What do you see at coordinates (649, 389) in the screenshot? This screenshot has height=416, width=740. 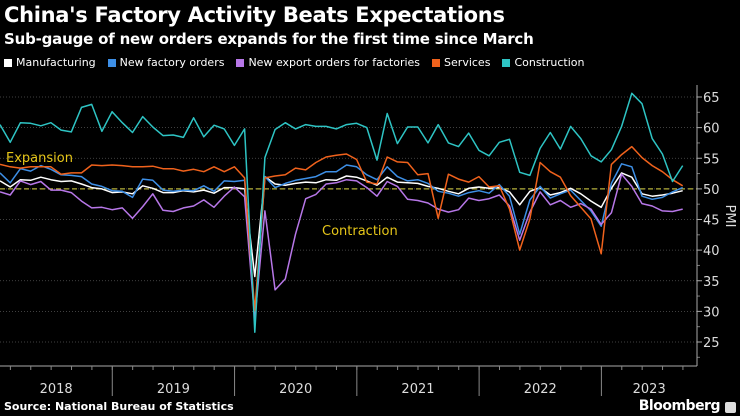 I see `x-tick-label: 2023` at bounding box center [649, 389].